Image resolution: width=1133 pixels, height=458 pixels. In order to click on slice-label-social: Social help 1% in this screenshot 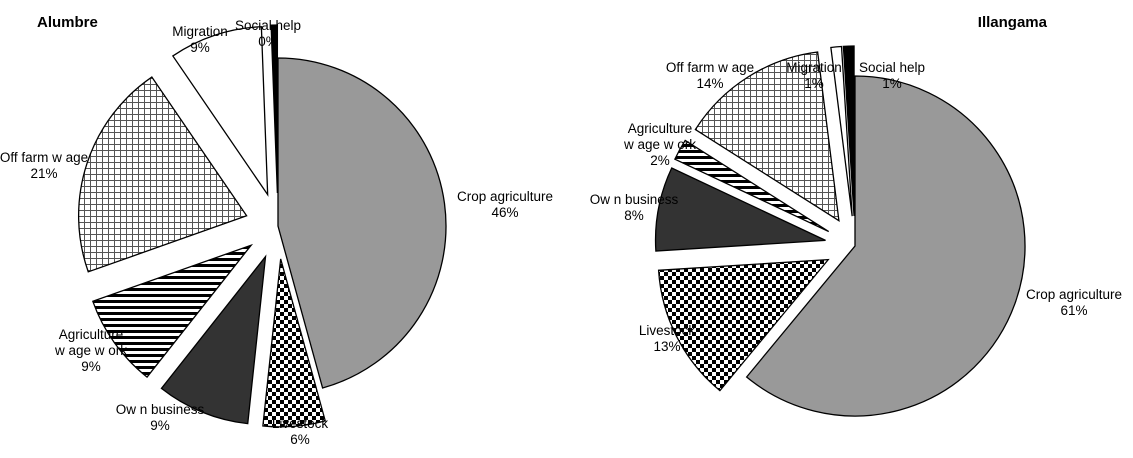, I will do `click(892, 75)`.